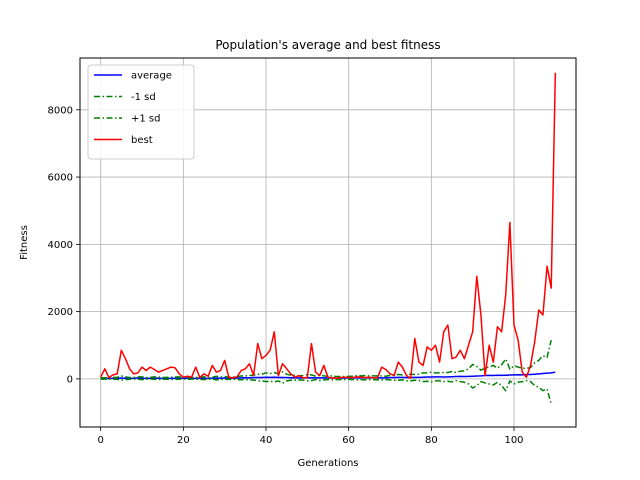 This screenshot has width=640, height=480. I want to click on y-tick-label: 6000, so click(60, 178).